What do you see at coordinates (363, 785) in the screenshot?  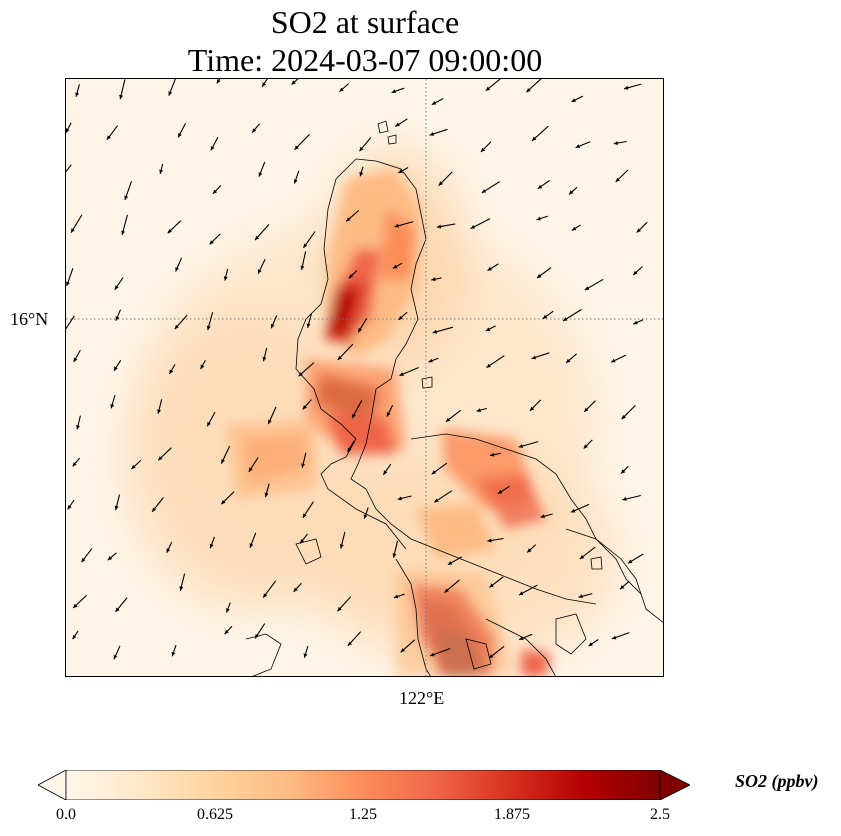 I see `colorbar-gradient` at bounding box center [363, 785].